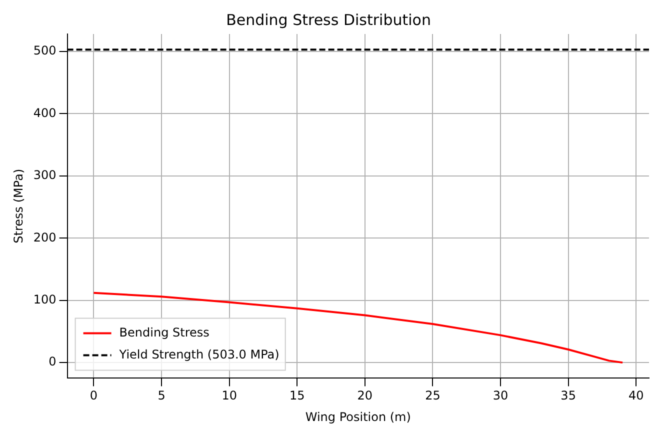 Image resolution: width=661 pixels, height=437 pixels. What do you see at coordinates (432, 395) in the screenshot?
I see `x-tick-label: 25` at bounding box center [432, 395].